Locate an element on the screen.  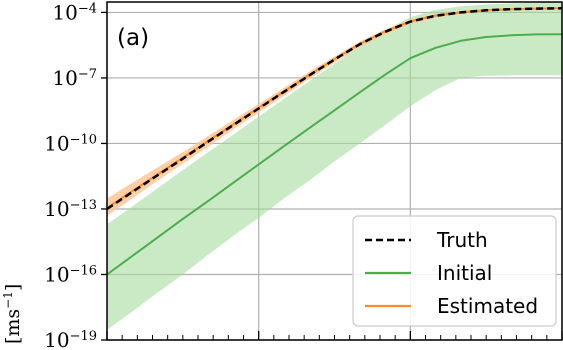
y-tick-label: 10−19 is located at coordinates (70, 339).